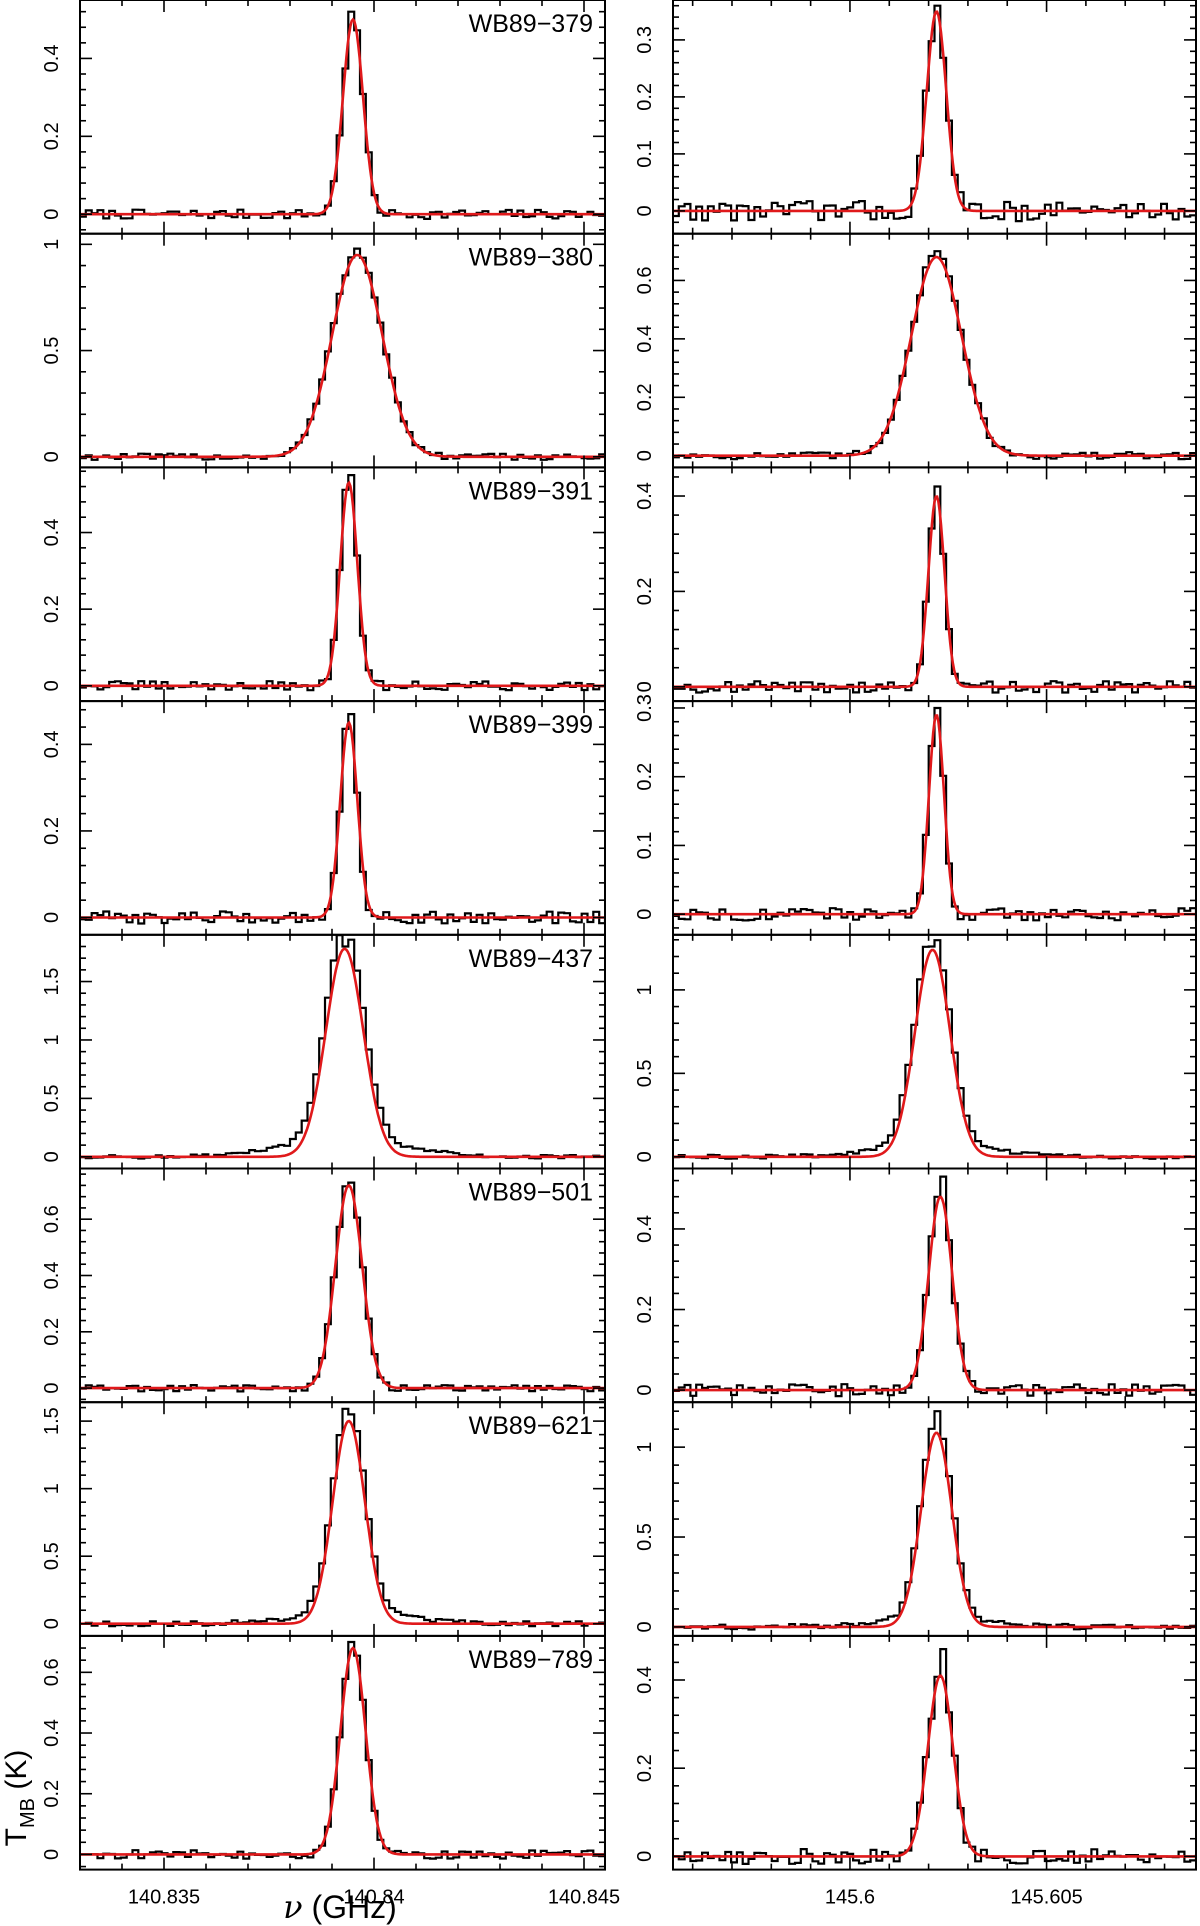  What do you see at coordinates (531, 1426) in the screenshot?
I see `source-label: WB89−621` at bounding box center [531, 1426].